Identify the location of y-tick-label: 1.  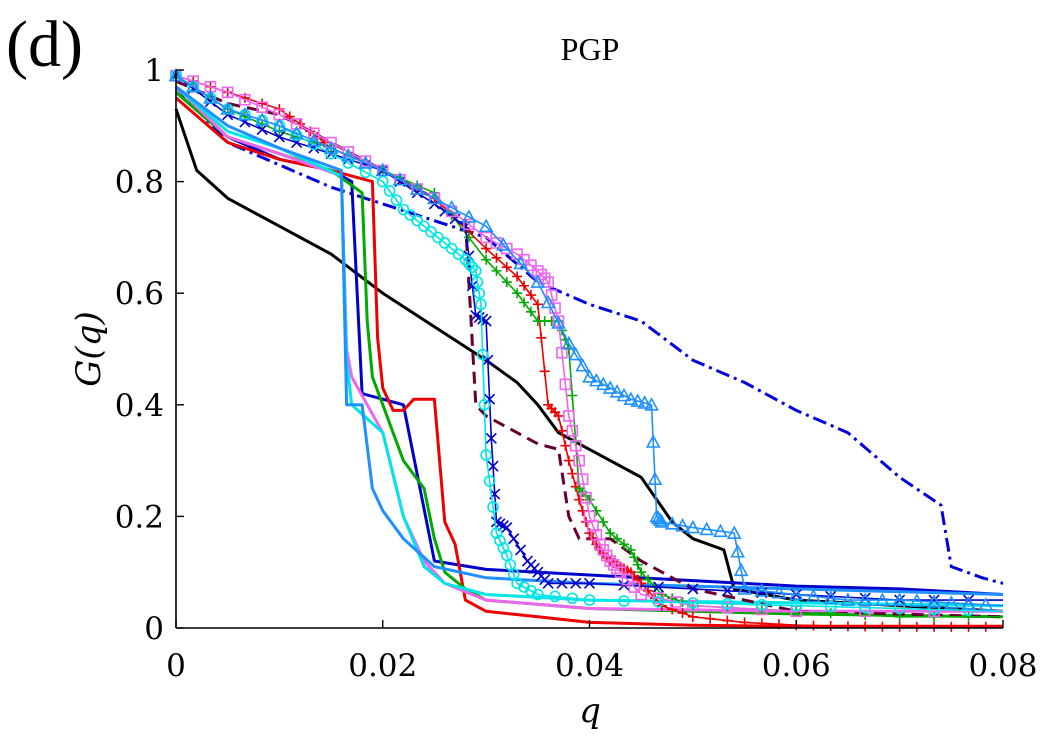
(154, 71).